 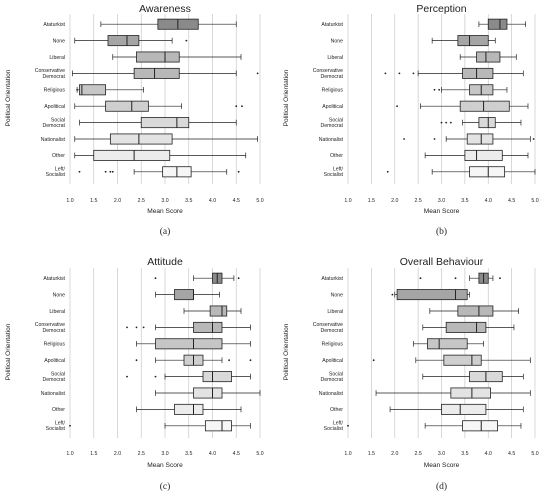 What do you see at coordinates (189, 409) in the screenshot?
I see `box-other` at bounding box center [189, 409].